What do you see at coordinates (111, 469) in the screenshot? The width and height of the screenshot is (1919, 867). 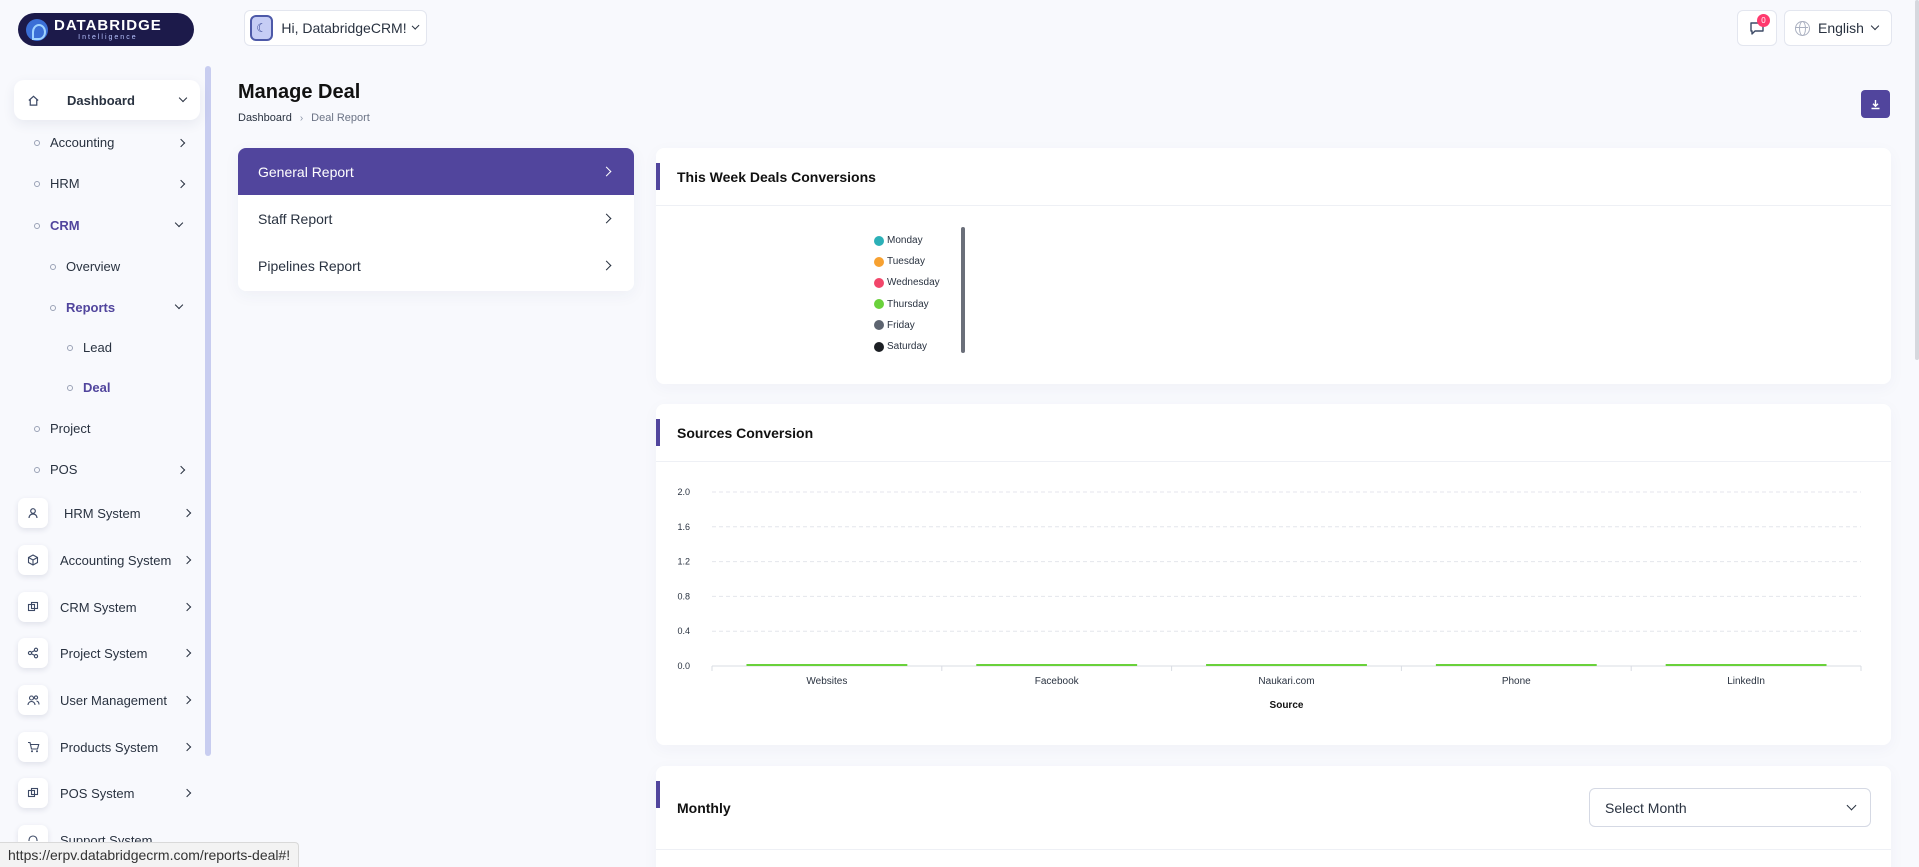 I see `sidebar-item-pos: POS` at bounding box center [111, 469].